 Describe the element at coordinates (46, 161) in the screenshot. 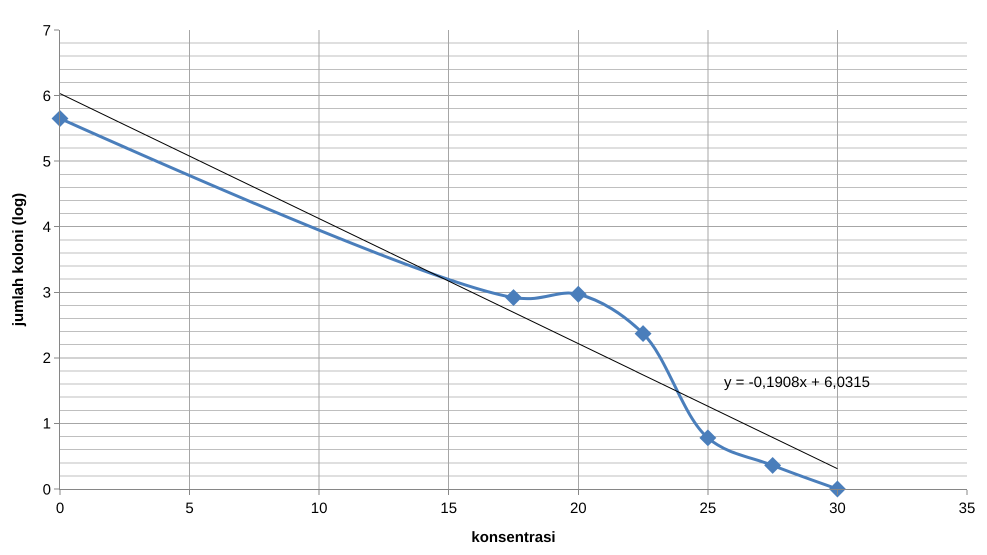

I see `y-tick-label: 5` at that location.